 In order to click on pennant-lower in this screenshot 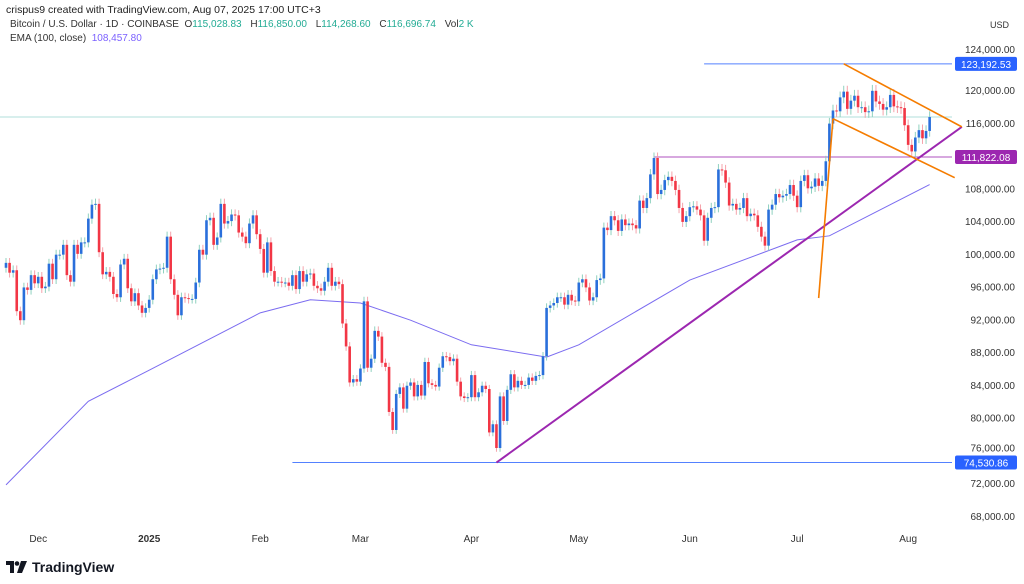, I will do `click(894, 148)`.